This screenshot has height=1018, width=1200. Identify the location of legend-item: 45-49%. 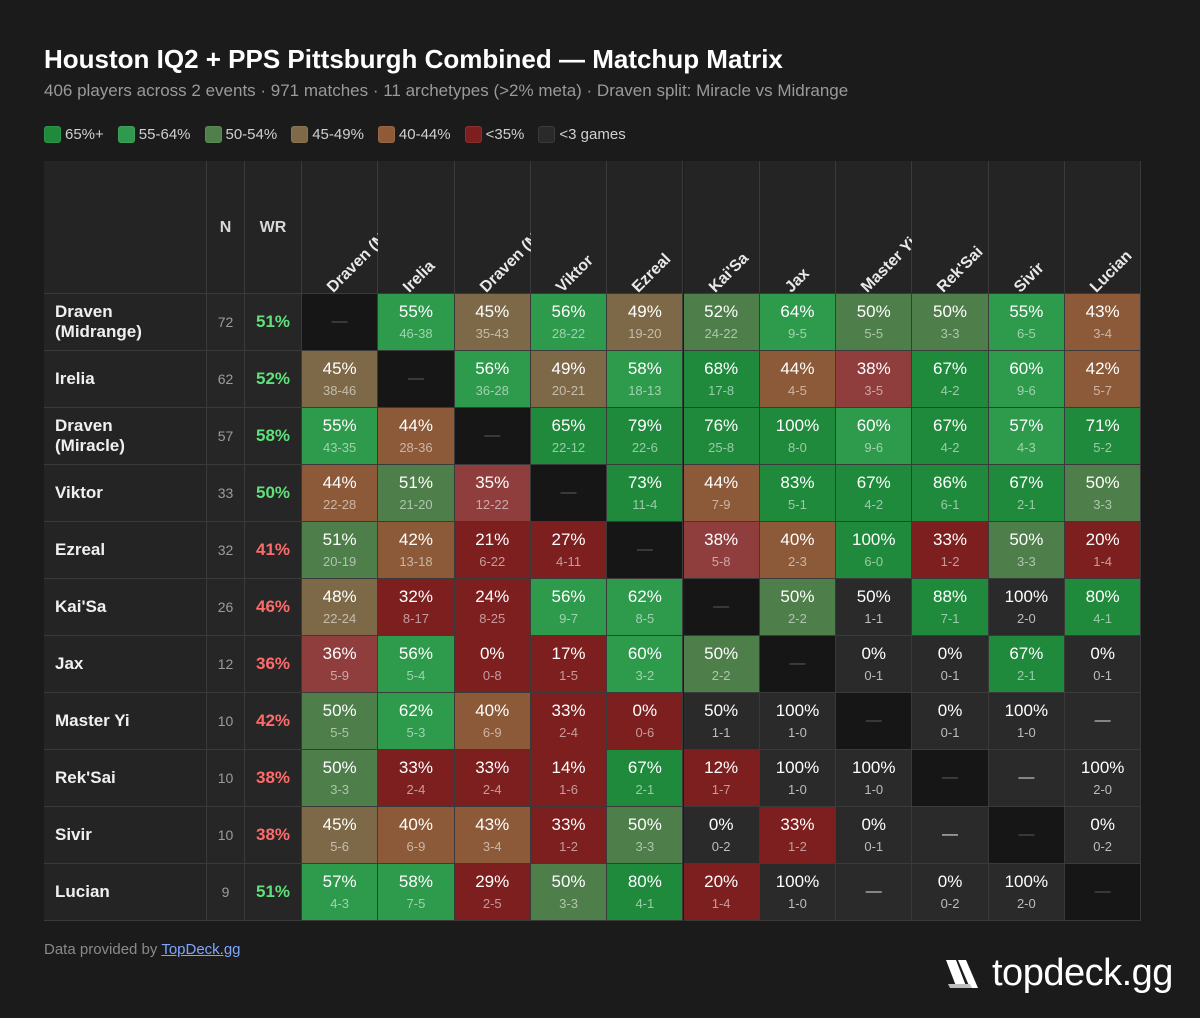
(327, 134).